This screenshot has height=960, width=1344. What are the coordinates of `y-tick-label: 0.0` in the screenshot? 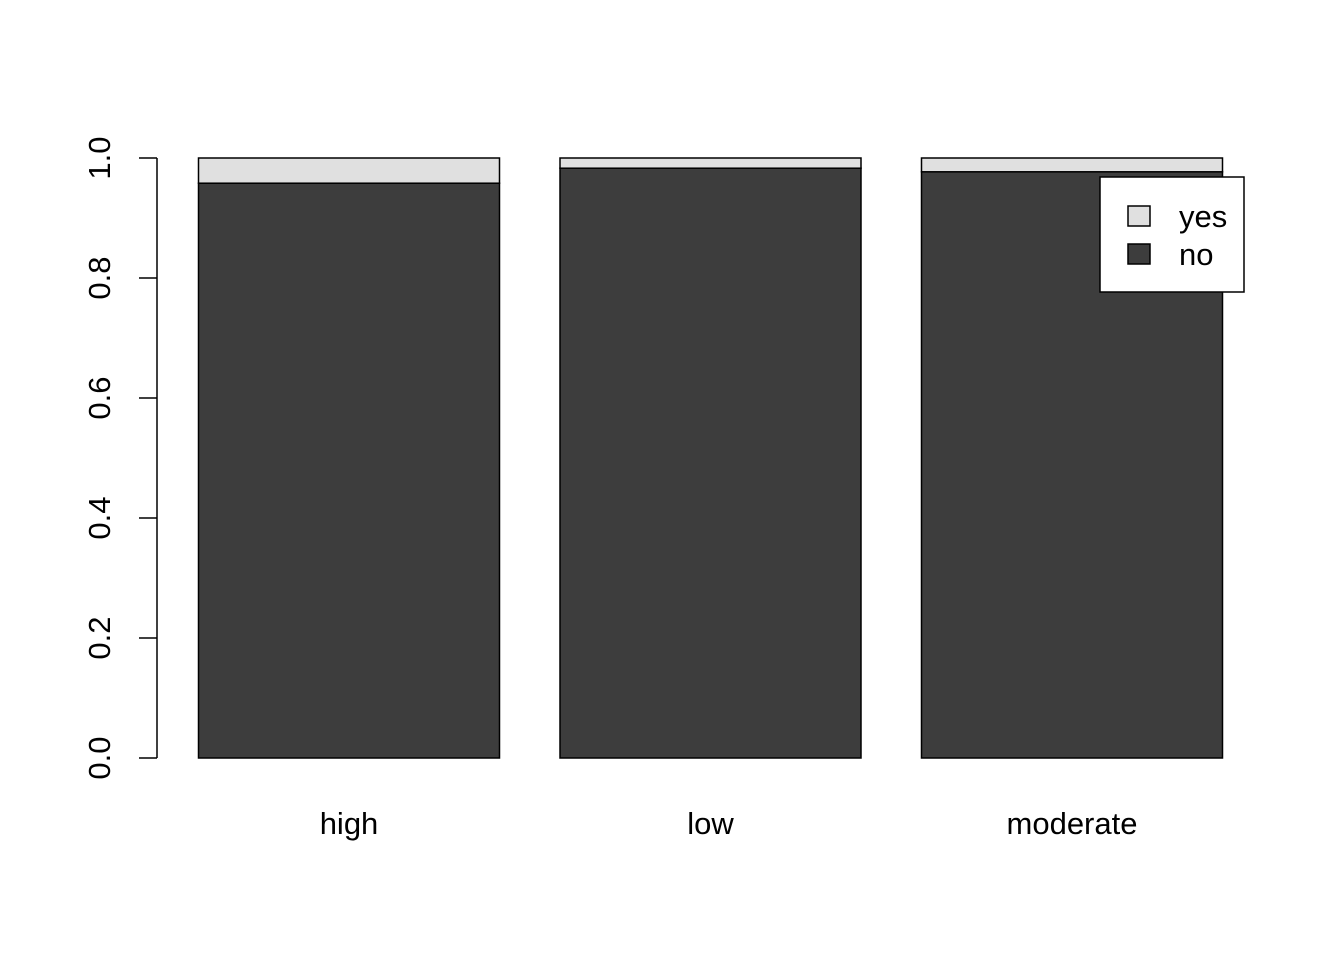 It's located at (99, 757).